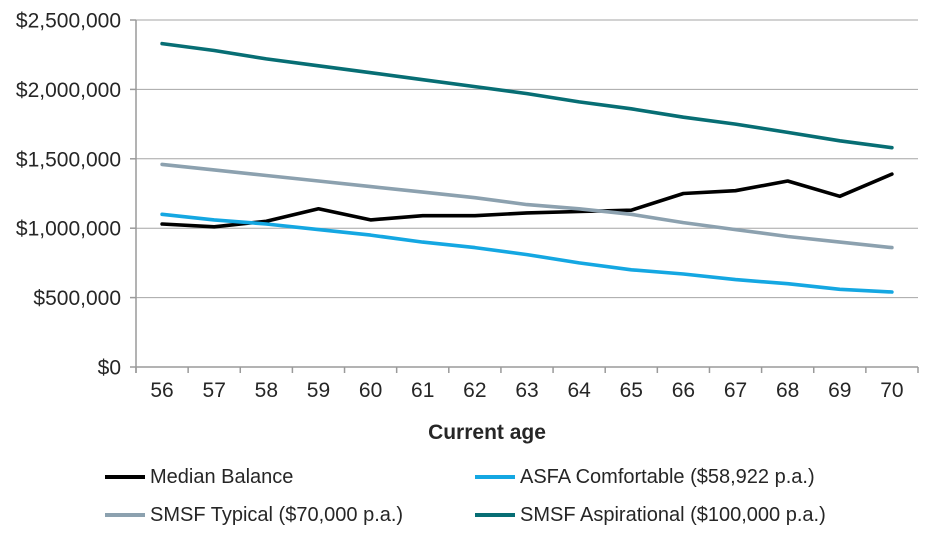 The image size is (940, 540). Describe the element at coordinates (667, 476) in the screenshot. I see `legend-label: ASFA Comfortable ($58,922 p.a.)` at that location.